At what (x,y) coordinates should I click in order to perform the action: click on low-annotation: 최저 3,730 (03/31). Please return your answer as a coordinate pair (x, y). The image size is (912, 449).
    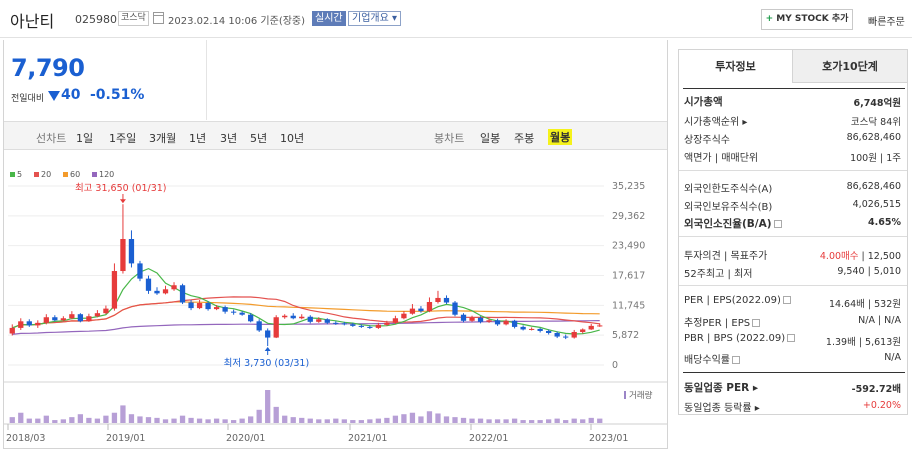
    Looking at the image, I should click on (267, 363).